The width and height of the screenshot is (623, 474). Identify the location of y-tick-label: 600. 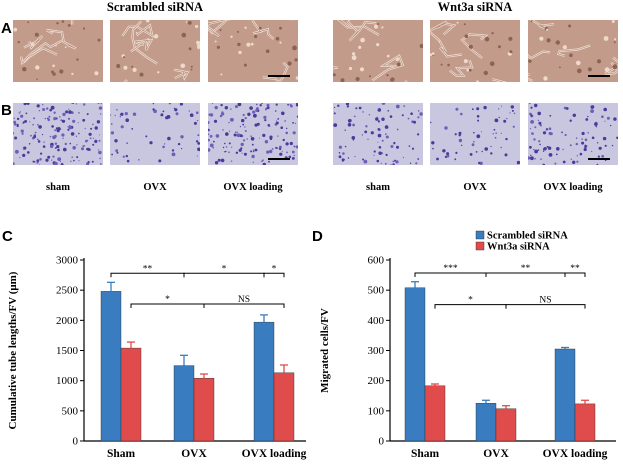
(376, 261).